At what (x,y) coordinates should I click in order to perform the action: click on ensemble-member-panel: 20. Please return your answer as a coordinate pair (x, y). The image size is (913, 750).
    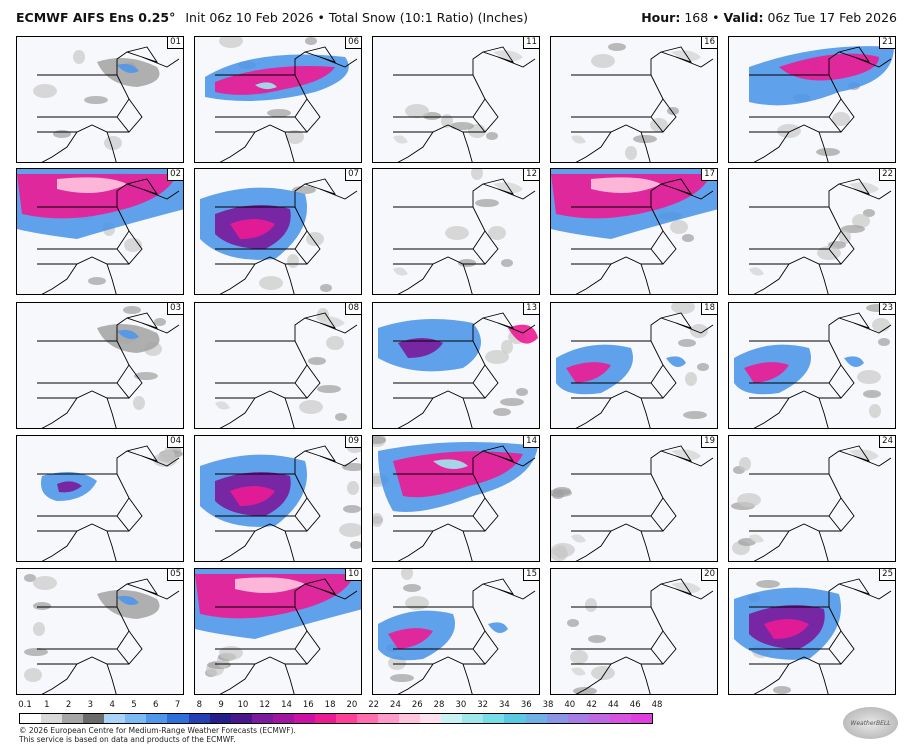
    Looking at the image, I should click on (634, 631).